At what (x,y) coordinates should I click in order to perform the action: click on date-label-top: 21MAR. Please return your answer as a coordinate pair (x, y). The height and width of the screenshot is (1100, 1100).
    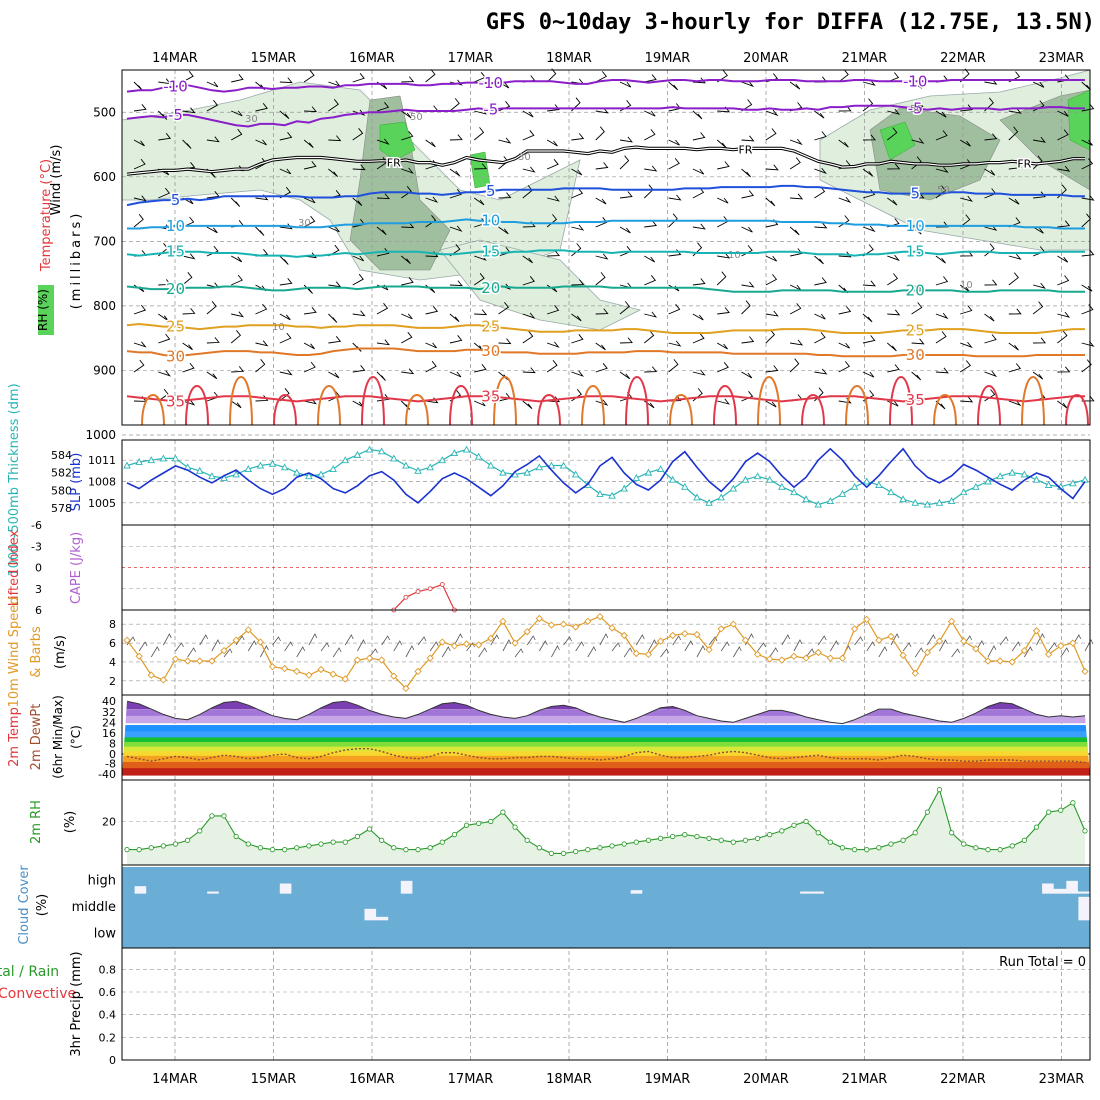
    Looking at the image, I should click on (865, 58).